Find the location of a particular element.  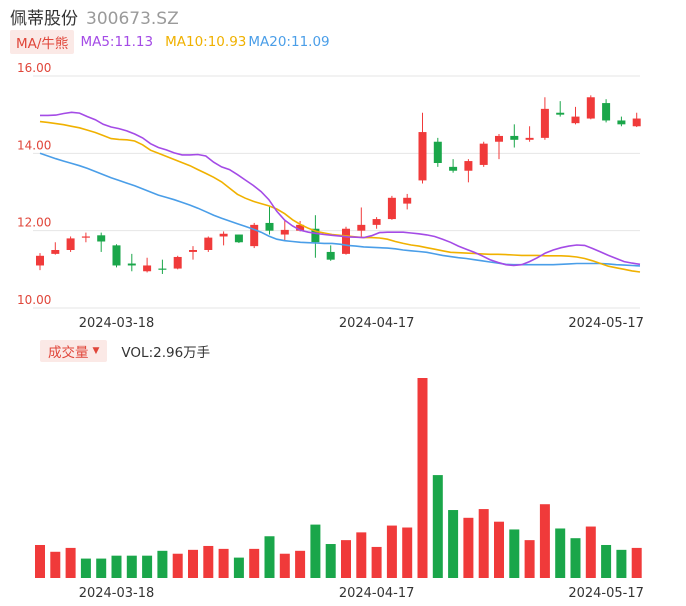

volume-date-tick-label: 2024-03-18 is located at coordinates (117, 593).